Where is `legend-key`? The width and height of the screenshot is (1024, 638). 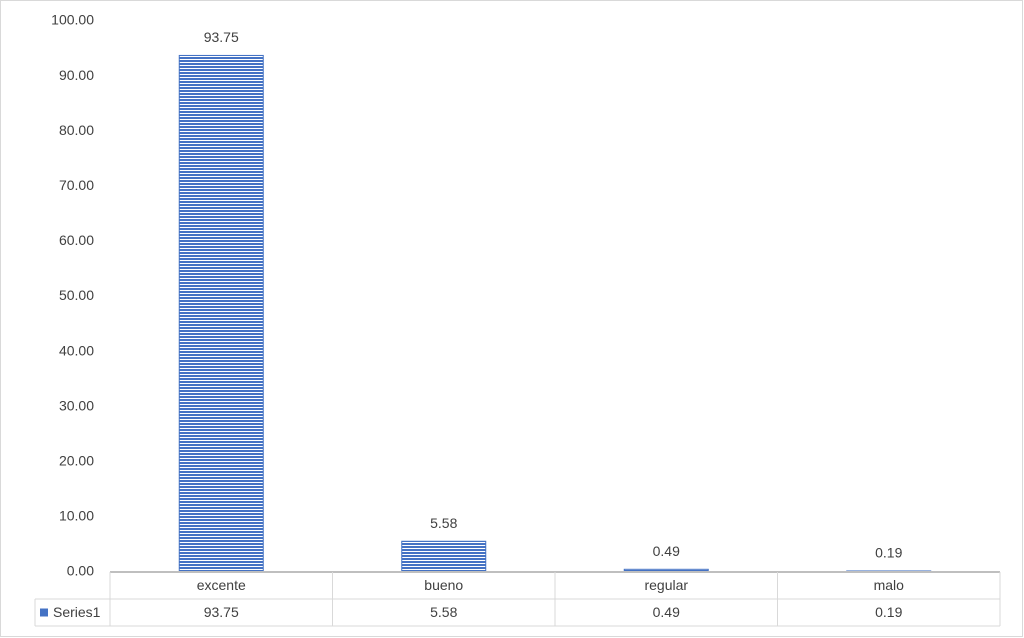 legend-key is located at coordinates (44, 612).